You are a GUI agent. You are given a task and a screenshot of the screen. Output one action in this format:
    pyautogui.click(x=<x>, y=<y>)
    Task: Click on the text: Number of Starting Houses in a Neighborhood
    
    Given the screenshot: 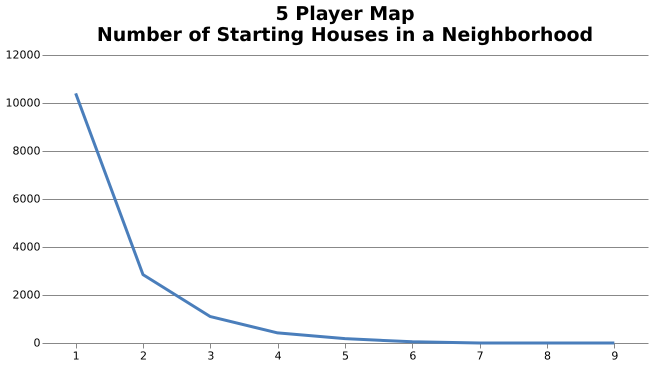 What is the action you would take?
    pyautogui.click(x=345, y=35)
    